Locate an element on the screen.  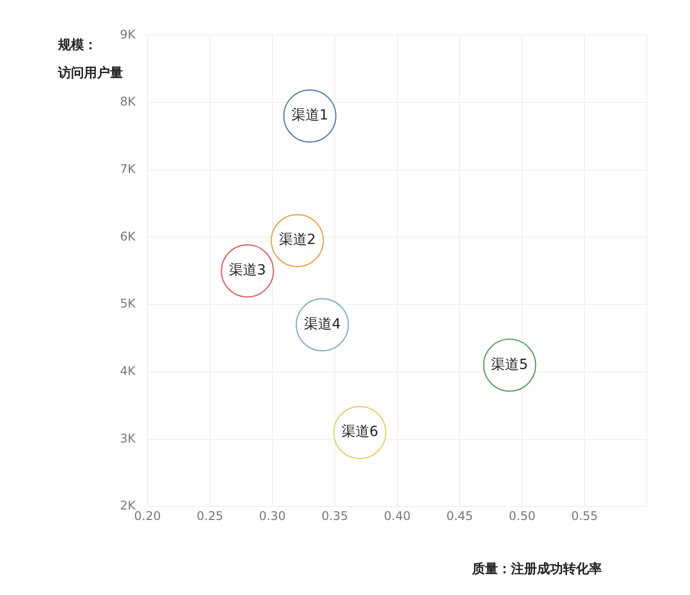
series-label: 渠道1 is located at coordinates (309, 116).